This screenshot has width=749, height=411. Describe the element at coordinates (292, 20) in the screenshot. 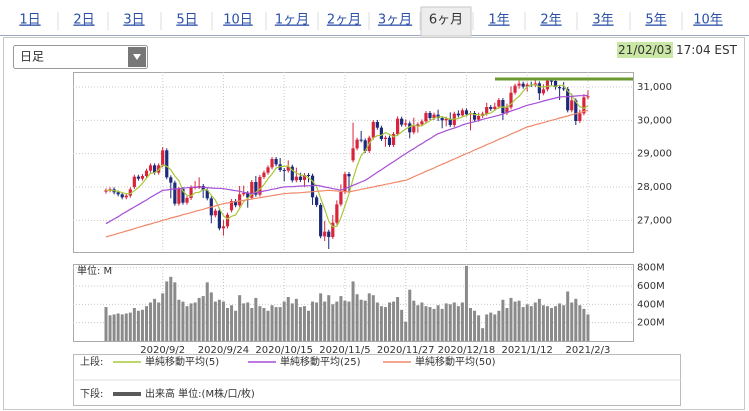

I see `tab: 1ヶ月` at that location.